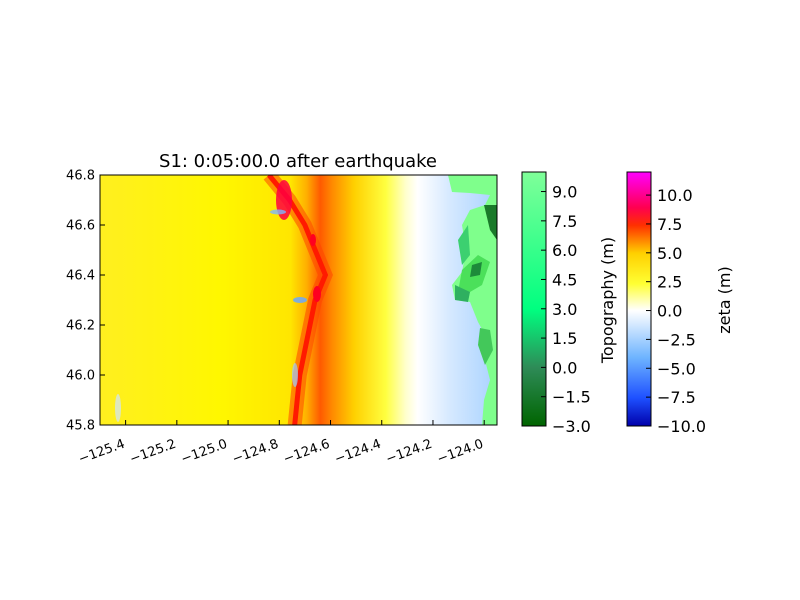 The image size is (800, 600). Describe the element at coordinates (571, 397) in the screenshot. I see `colorbar-tick-label: −1.5` at that location.